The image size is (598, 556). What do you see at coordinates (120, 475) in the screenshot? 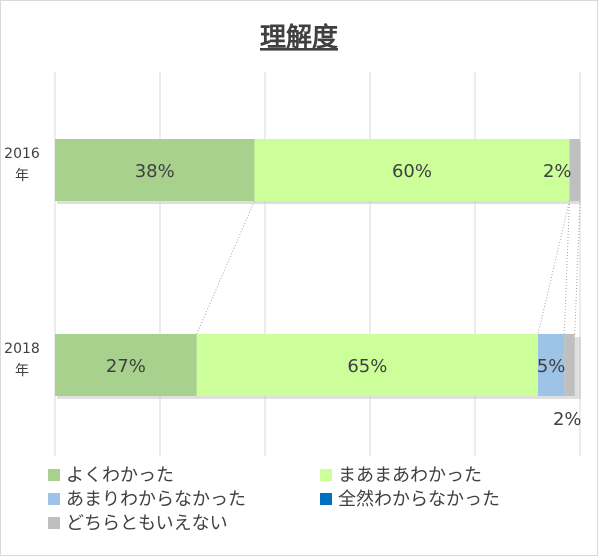
I see `legend-label: よくわかった` at bounding box center [120, 475].